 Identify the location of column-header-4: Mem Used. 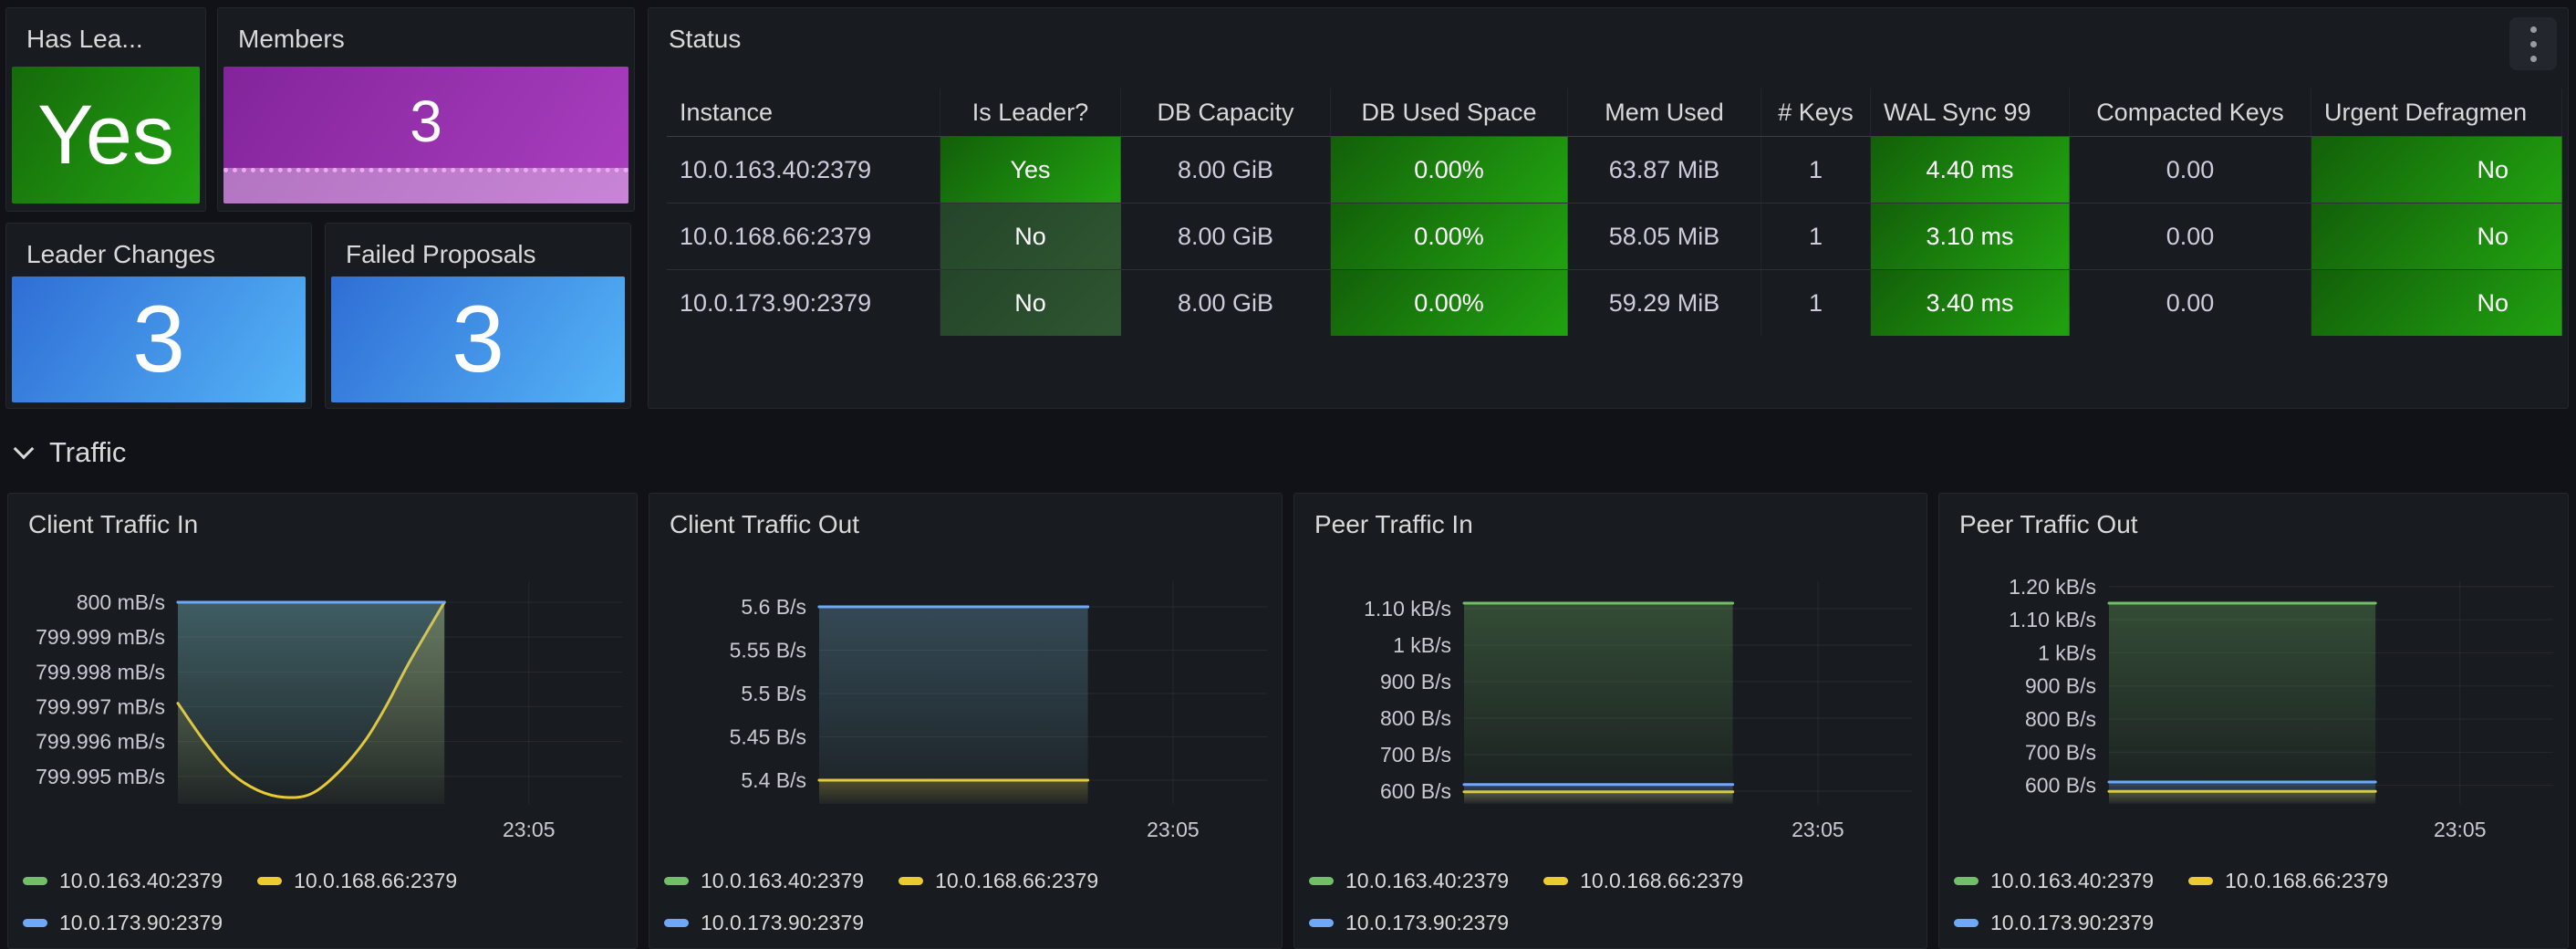
(1665, 112).